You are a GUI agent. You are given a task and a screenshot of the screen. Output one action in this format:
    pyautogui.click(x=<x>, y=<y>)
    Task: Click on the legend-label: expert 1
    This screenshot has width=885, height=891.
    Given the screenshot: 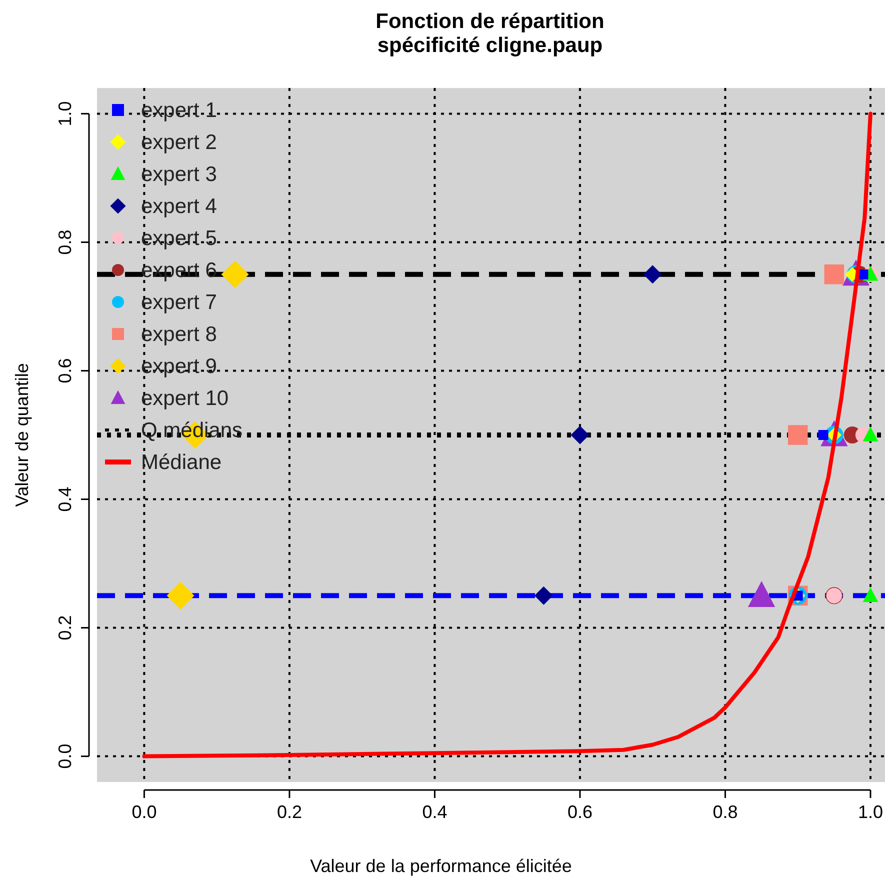 What is the action you would take?
    pyautogui.click(x=179, y=110)
    